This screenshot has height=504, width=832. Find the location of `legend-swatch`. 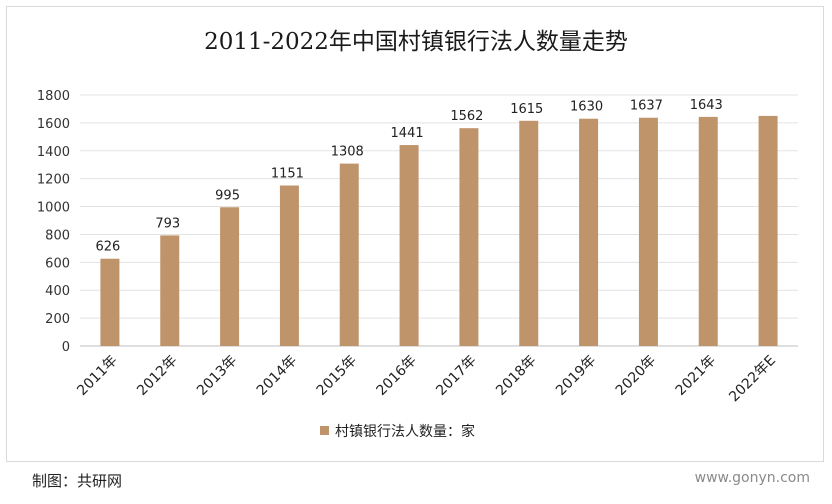

legend-swatch is located at coordinates (324, 430).